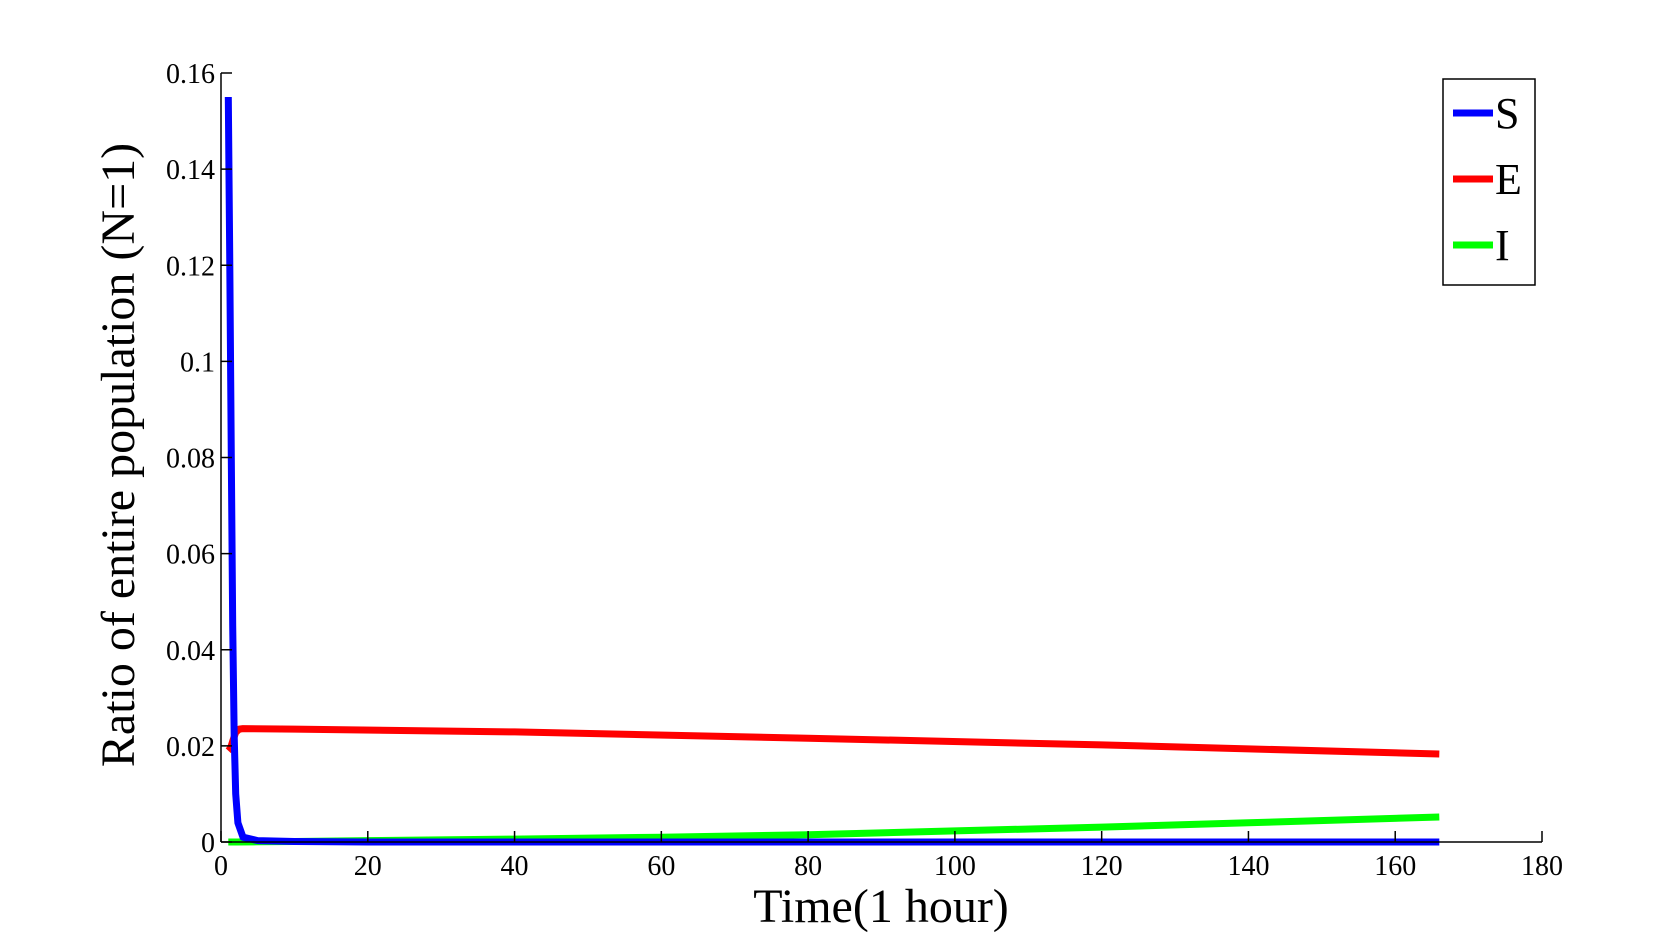 Image resolution: width=1680 pixels, height=934 pixels. I want to click on y-tick-label: 0.16, so click(190, 74).